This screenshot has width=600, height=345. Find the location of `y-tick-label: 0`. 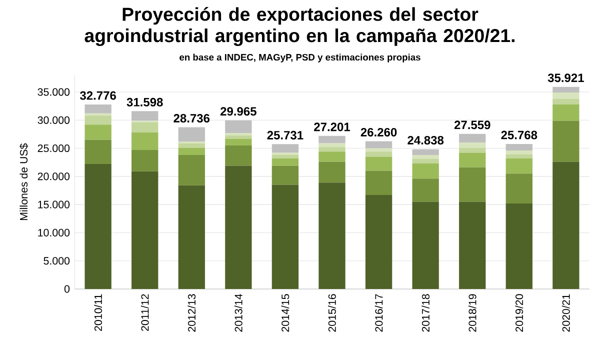

y-tick-label: 0 is located at coordinates (67, 289).